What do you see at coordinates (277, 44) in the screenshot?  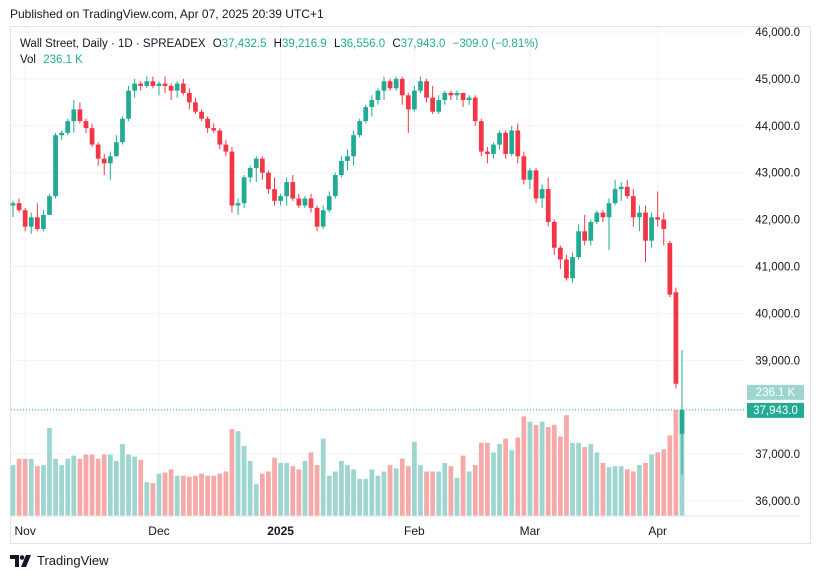 I see `high-label: H` at bounding box center [277, 44].